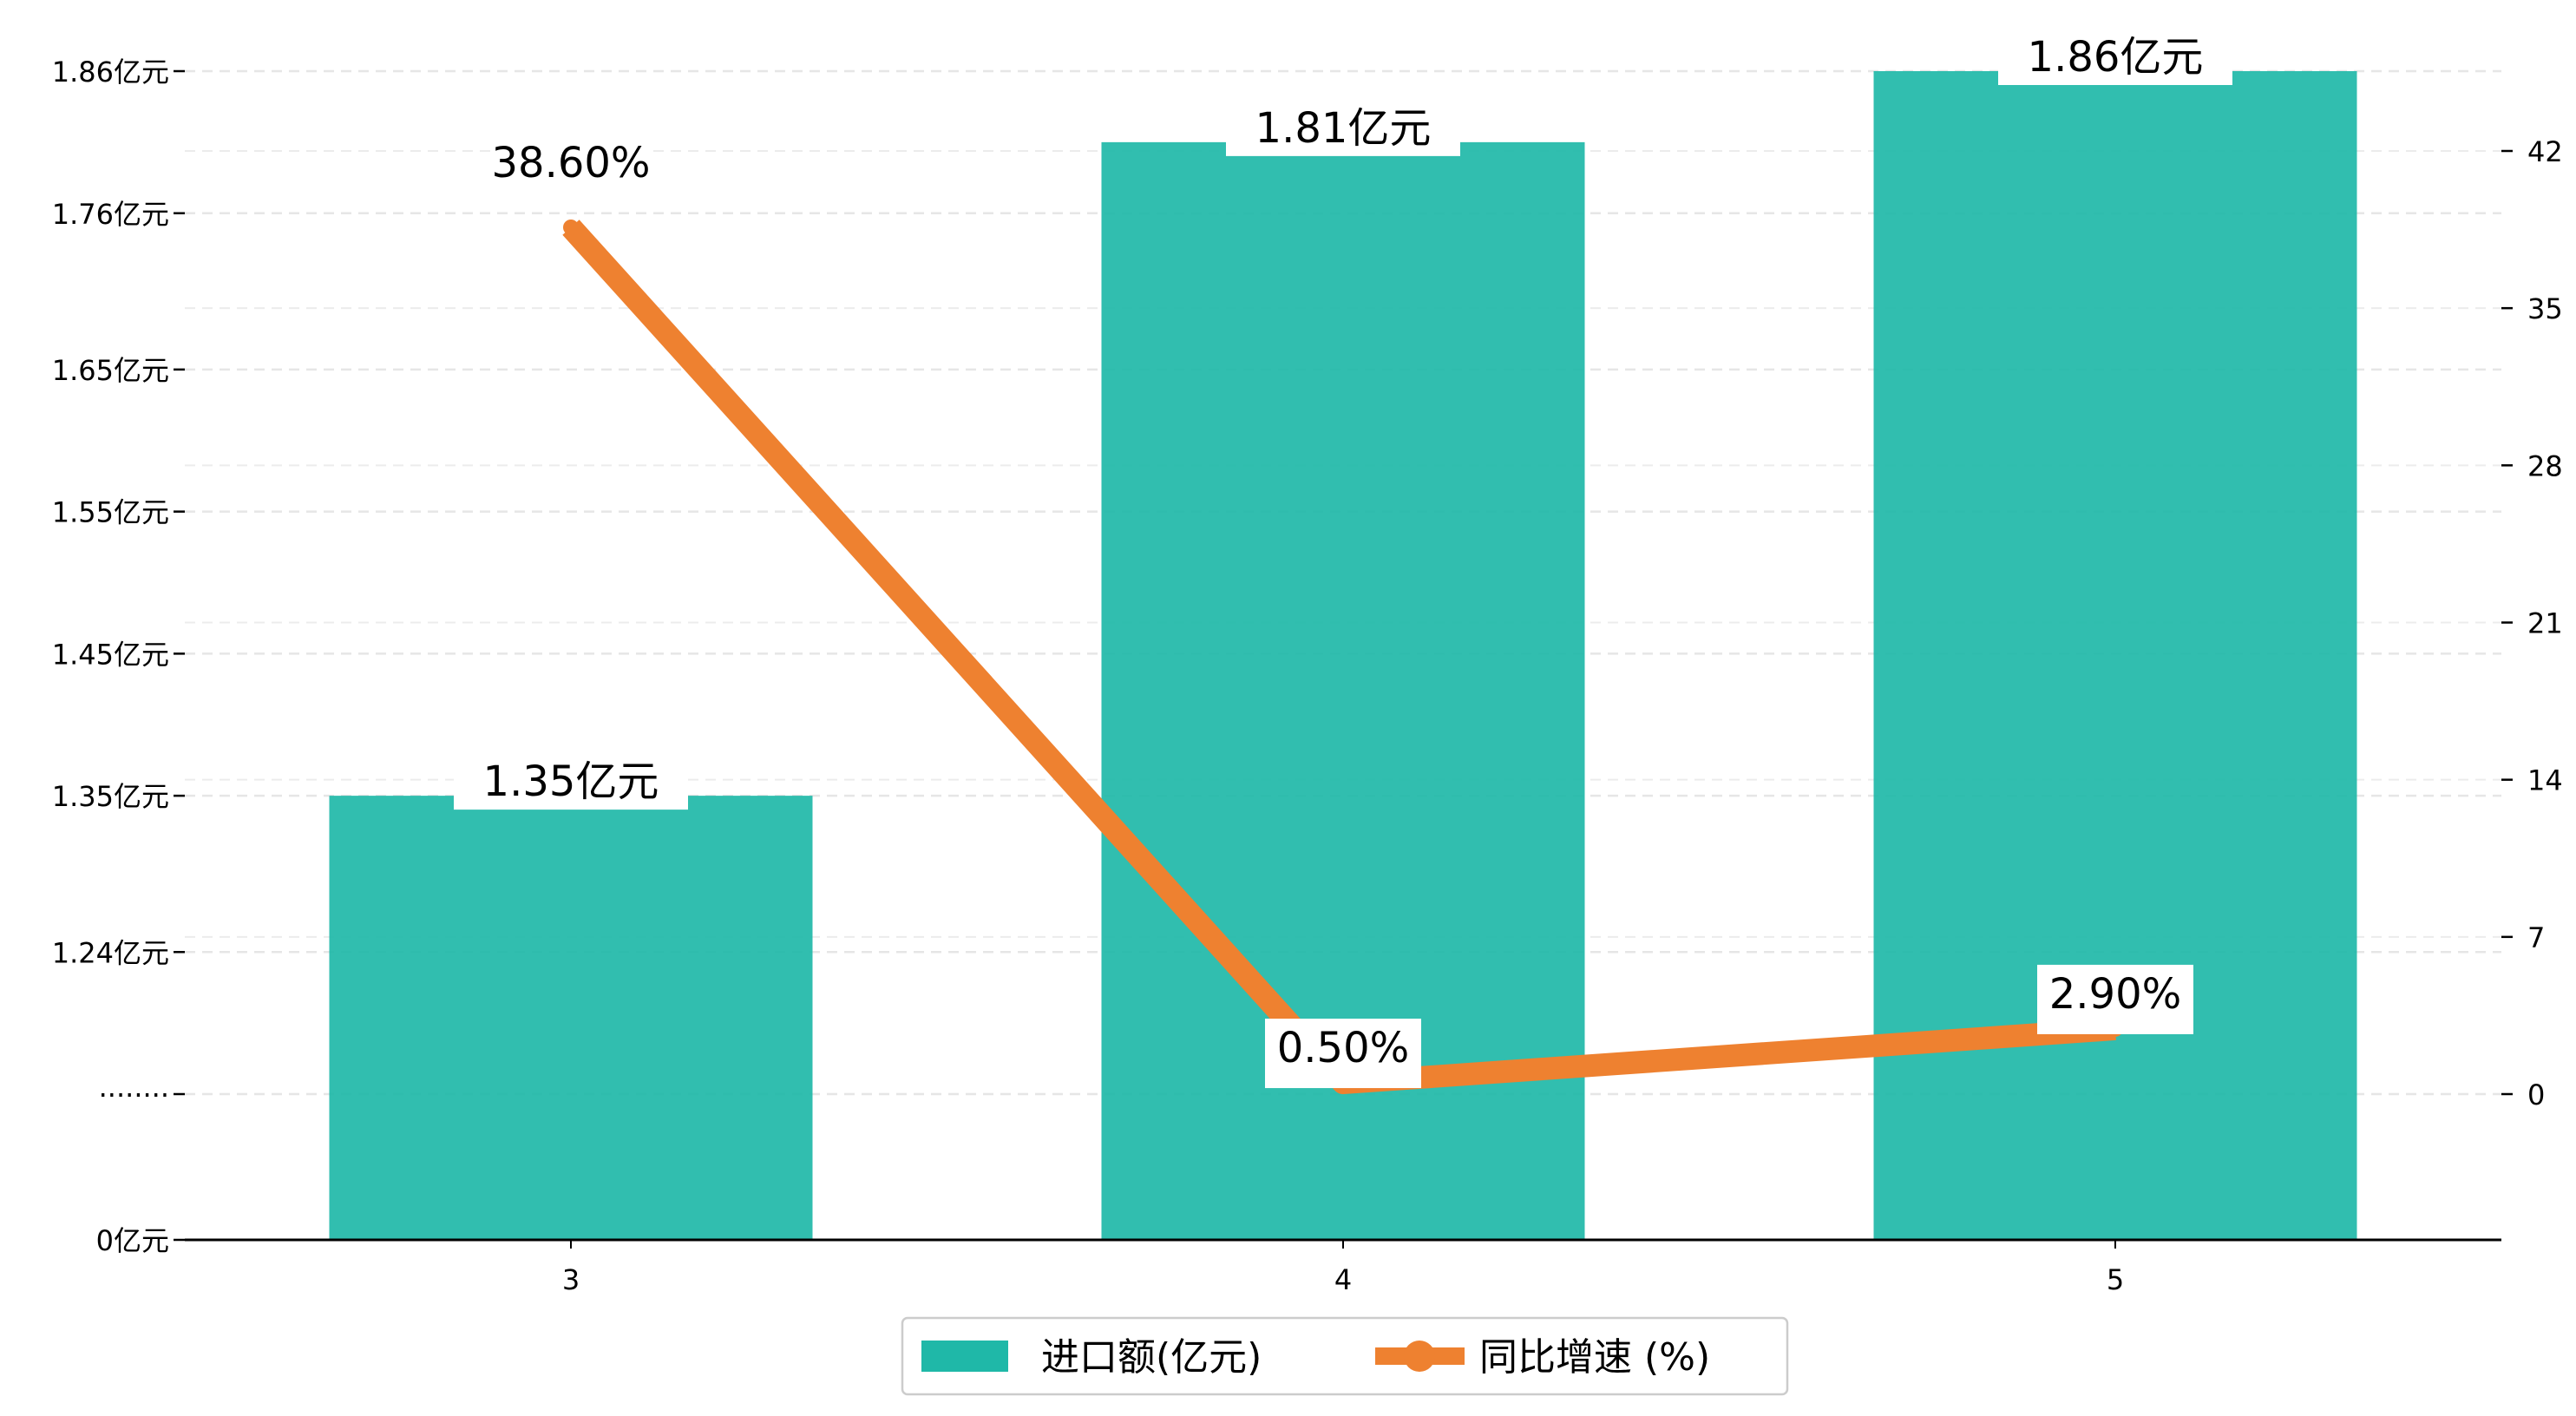 The height and width of the screenshot is (1416, 2576). Describe the element at coordinates (110, 371) in the screenshot. I see `left-tick-label: 1.65亿元` at that location.